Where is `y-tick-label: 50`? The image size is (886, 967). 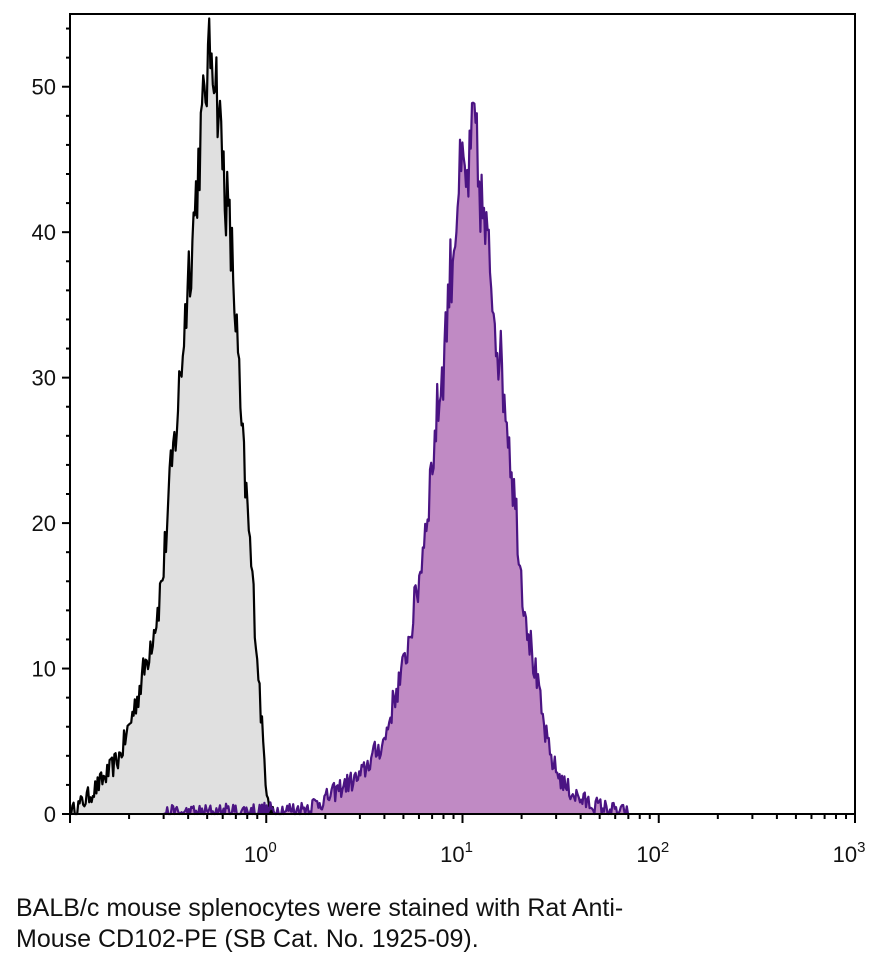 y-tick-label: 50 is located at coordinates (44, 87).